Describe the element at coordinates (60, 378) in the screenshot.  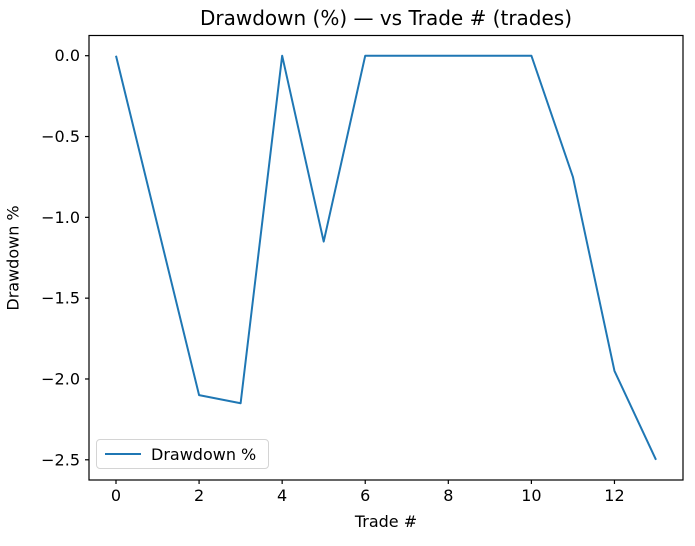
I see `y-tick-label: −2.0` at that location.